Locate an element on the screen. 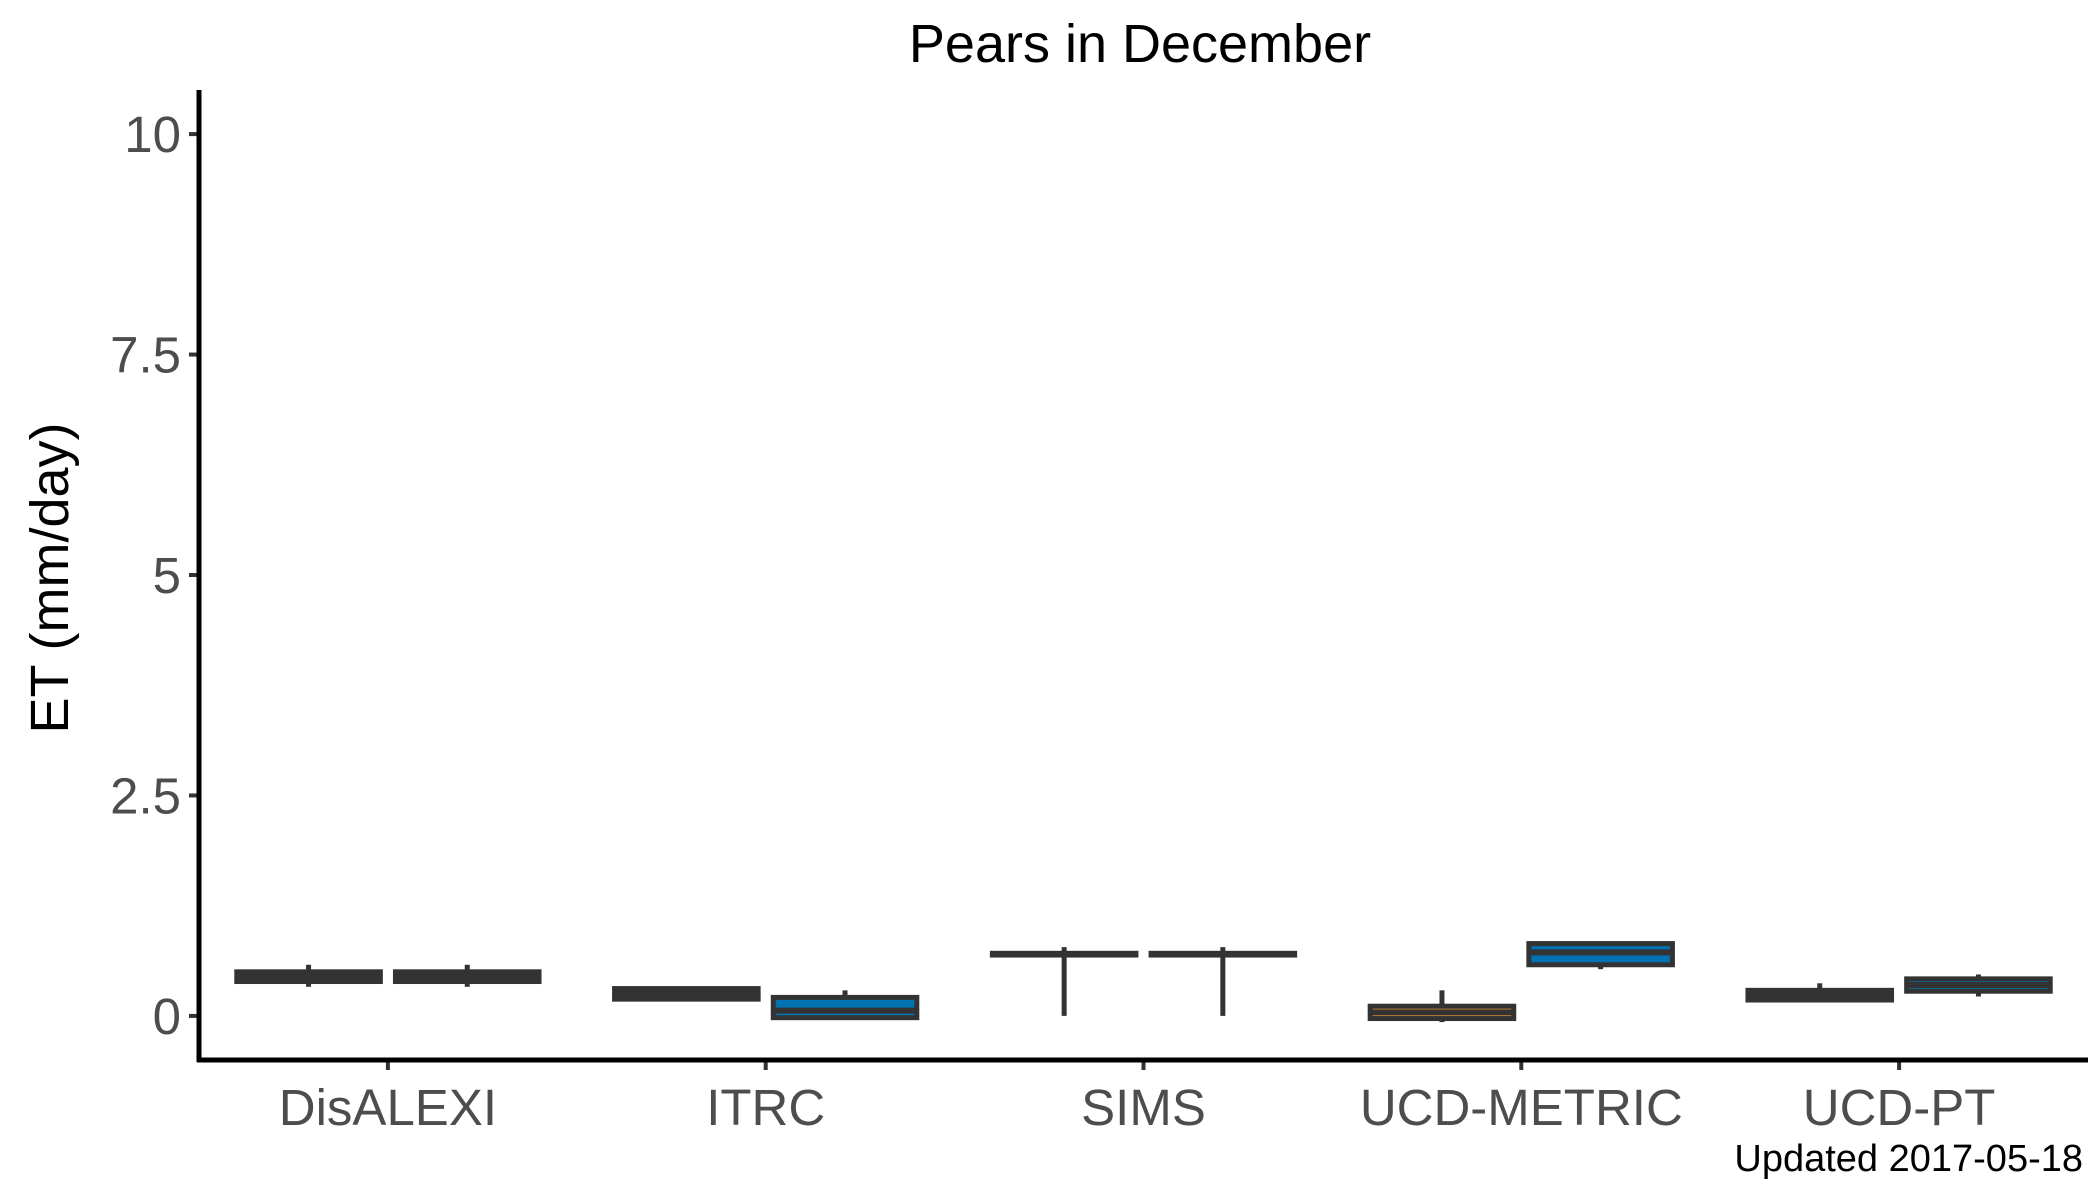 This screenshot has width=2100, height=1200. y-axis-ticks: 0 2.5 5 7.5 10 is located at coordinates (154, 575).